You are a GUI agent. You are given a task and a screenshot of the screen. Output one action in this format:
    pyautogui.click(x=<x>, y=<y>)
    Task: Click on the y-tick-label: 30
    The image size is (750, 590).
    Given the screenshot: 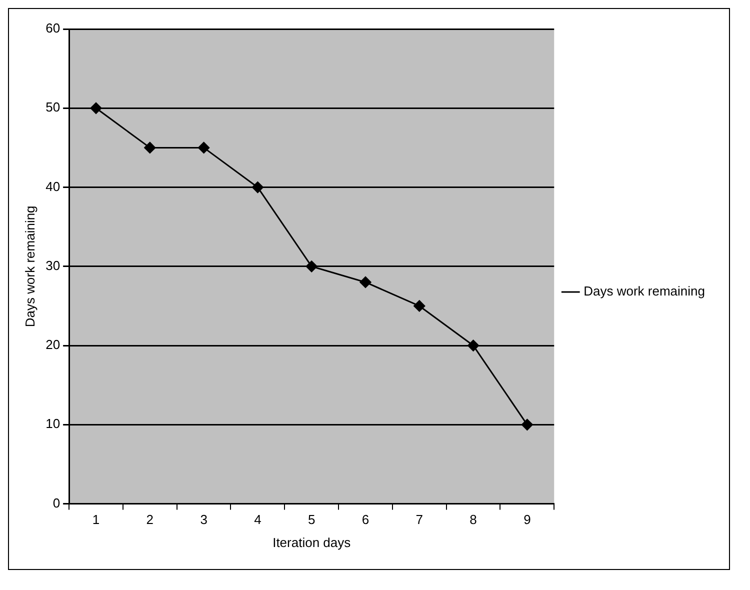 What is the action you would take?
    pyautogui.click(x=53, y=265)
    